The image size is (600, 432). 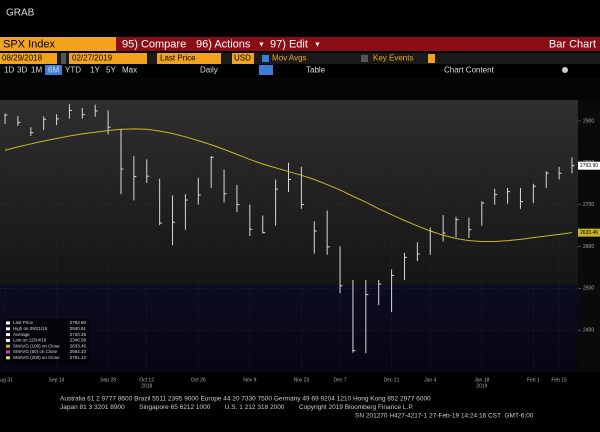 I want to click on edit-button: 97) Edit, so click(x=289, y=44).